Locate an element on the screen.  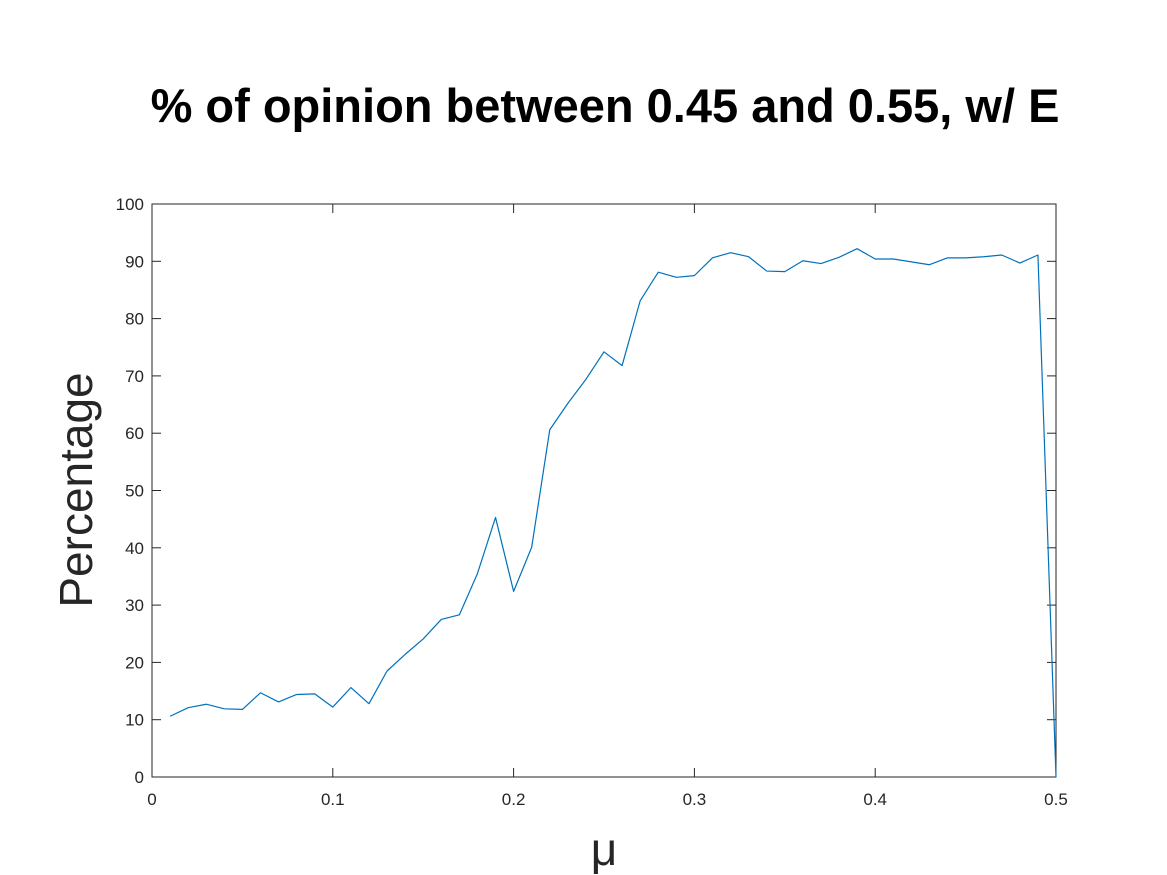
x-tick-label: 0.5 is located at coordinates (1056, 799).